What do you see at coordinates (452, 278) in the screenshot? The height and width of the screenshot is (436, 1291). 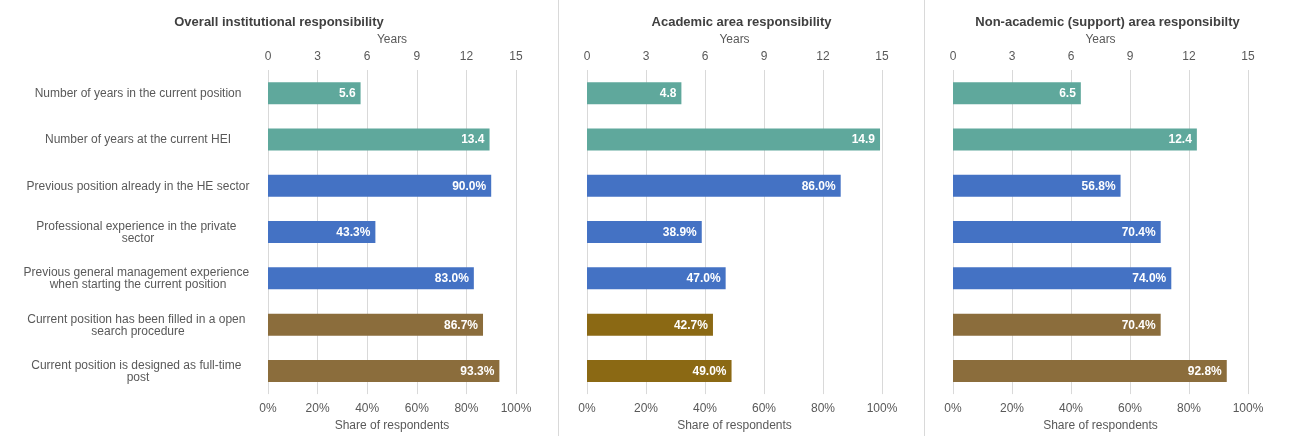 I see `data-label: 83.0%` at bounding box center [452, 278].